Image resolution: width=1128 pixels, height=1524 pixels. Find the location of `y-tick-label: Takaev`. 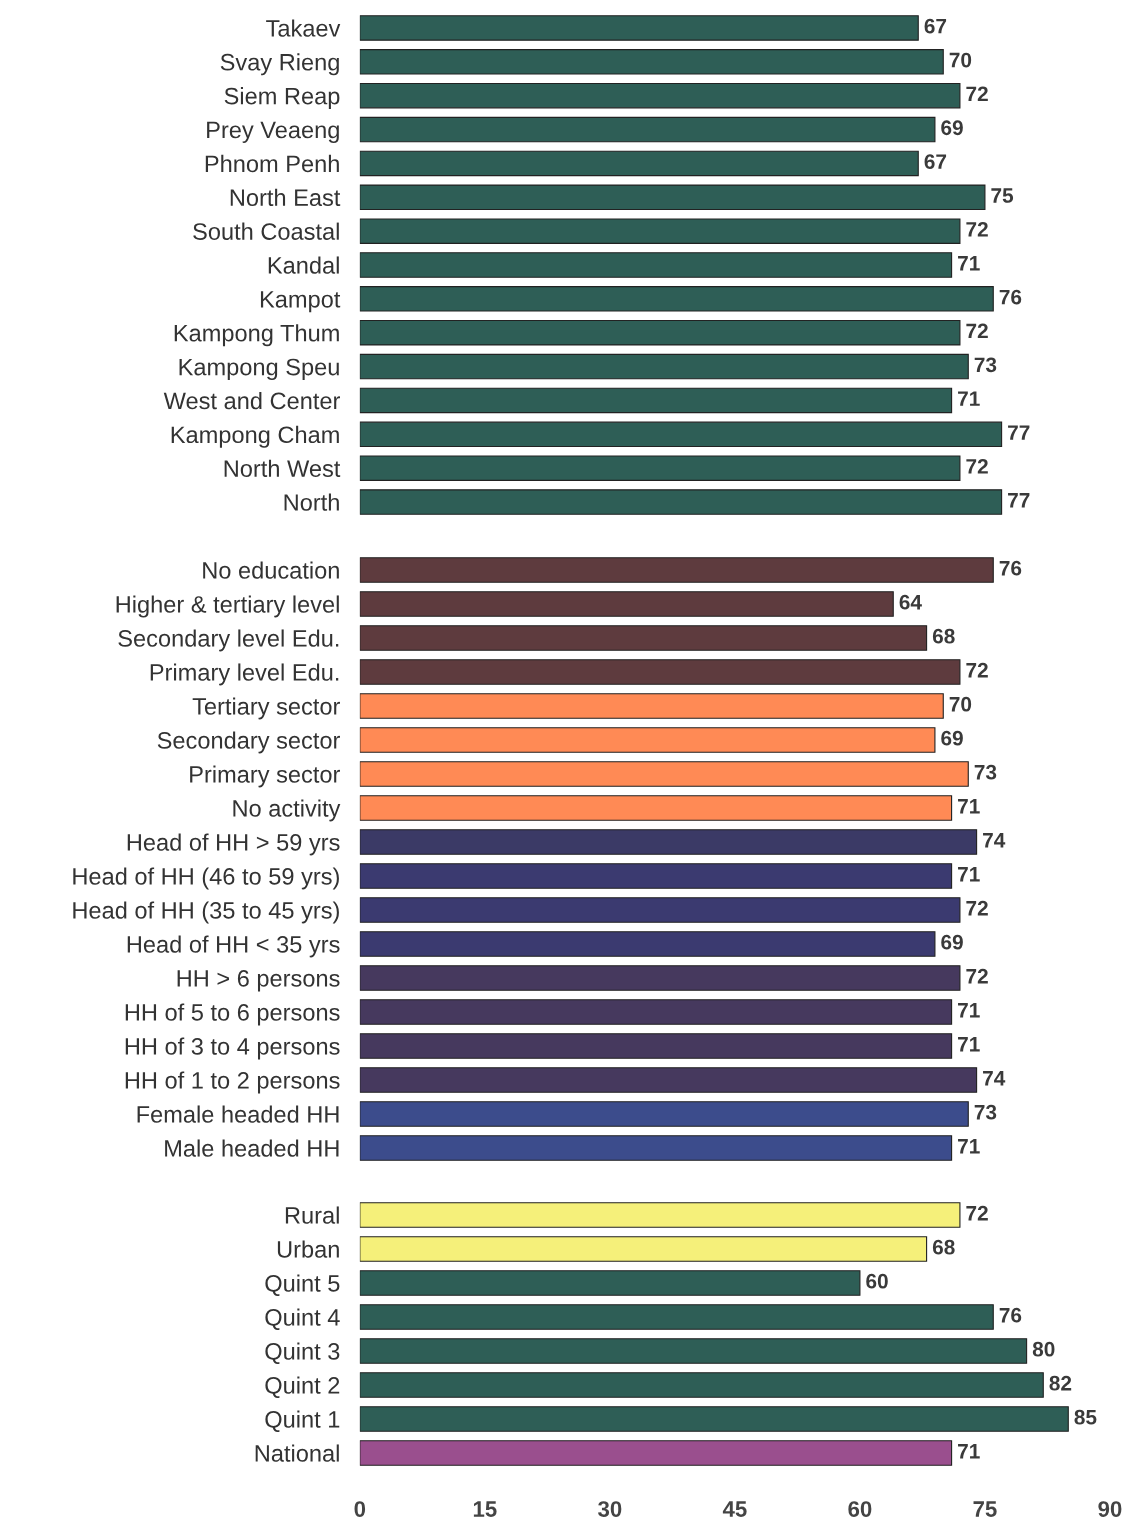

y-tick-label: Takaev is located at coordinates (303, 28).